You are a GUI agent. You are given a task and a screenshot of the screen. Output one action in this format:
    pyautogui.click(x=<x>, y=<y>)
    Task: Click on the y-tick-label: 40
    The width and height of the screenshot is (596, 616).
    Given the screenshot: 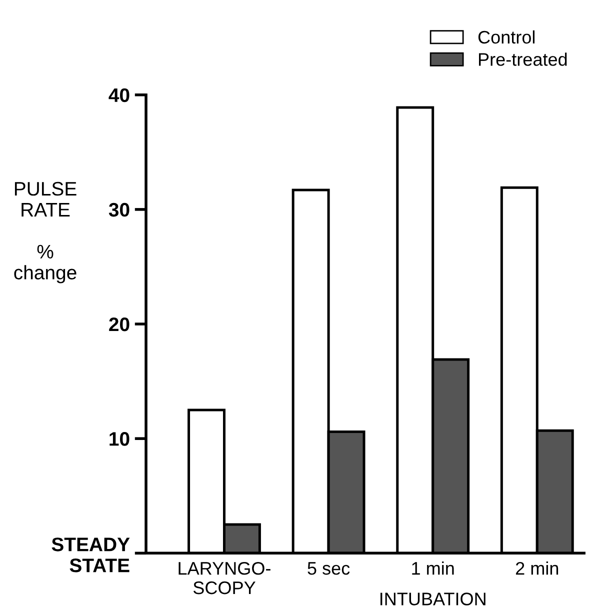 What is the action you would take?
    pyautogui.click(x=119, y=95)
    